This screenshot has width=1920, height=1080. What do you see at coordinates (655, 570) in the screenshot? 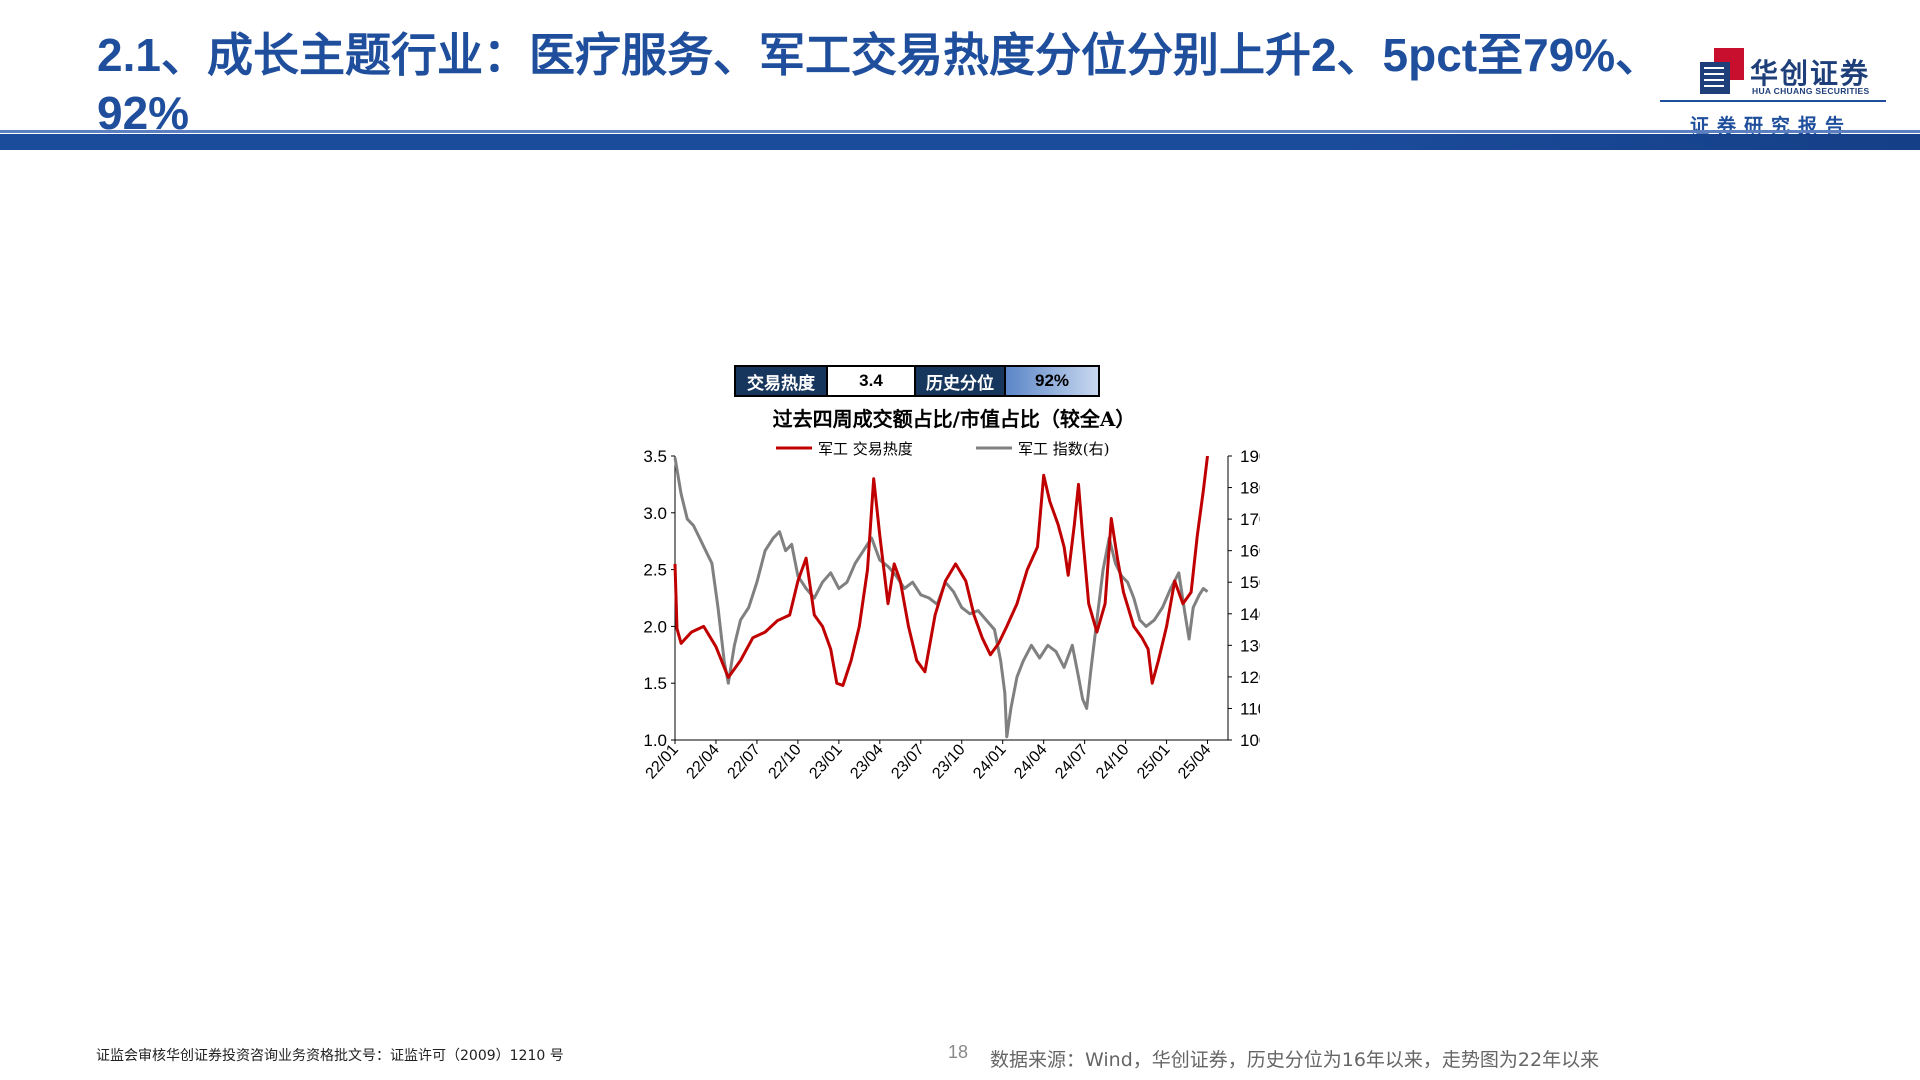
I see `y-left-tick-label: 2.5` at bounding box center [655, 570].